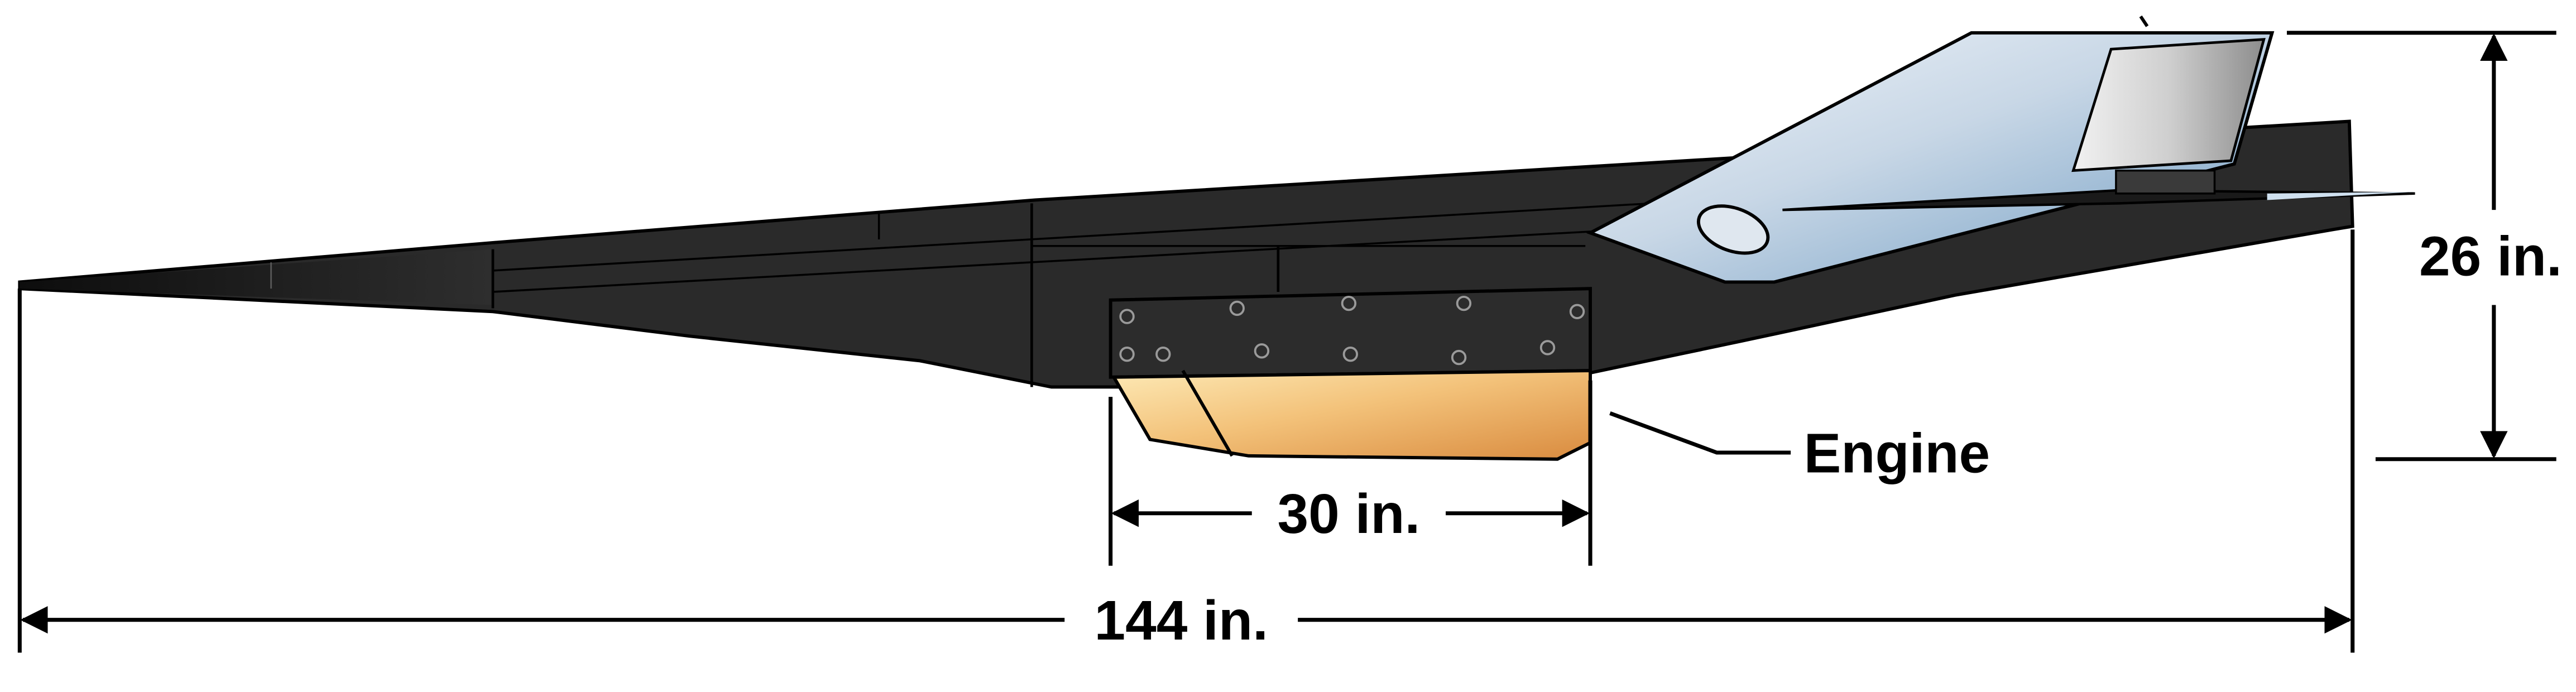  Describe the element at coordinates (1181, 620) in the screenshot. I see `overall-length-label: 144 in.` at that location.